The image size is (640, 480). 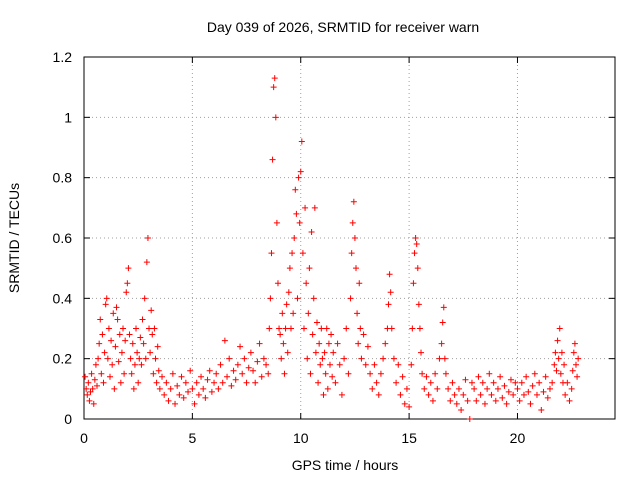 I want to click on y-tick-label: 0.6, so click(x=63, y=238).